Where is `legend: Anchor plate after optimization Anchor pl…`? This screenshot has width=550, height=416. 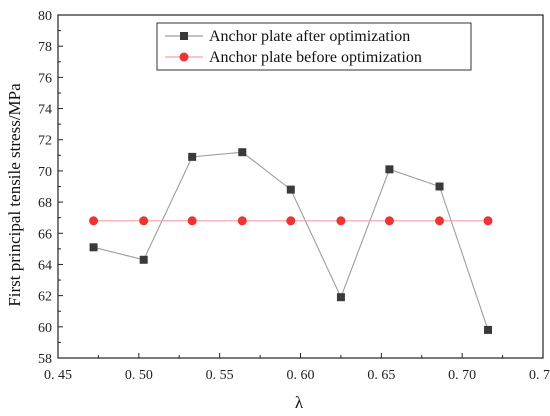 legend: Anchor plate after optimization Anchor pl… is located at coordinates (314, 46).